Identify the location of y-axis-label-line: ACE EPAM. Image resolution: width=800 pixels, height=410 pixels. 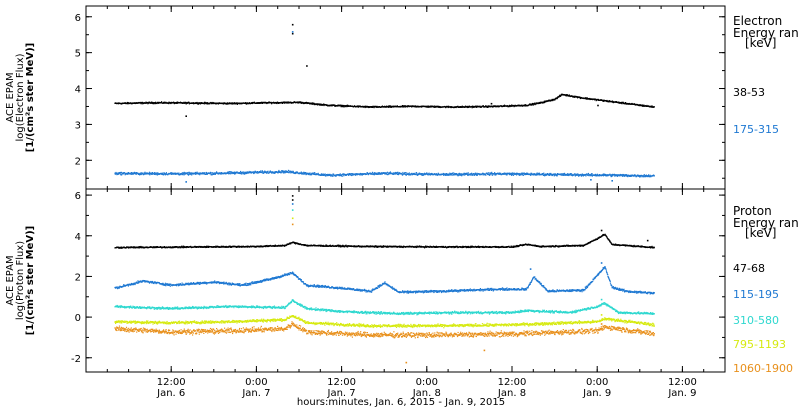
(10, 97).